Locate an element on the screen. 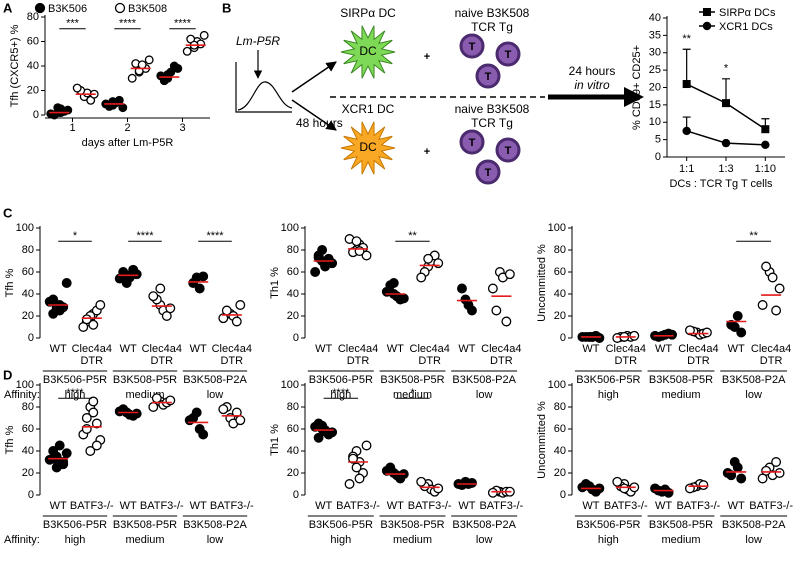 Image resolution: width=800 pixels, height=575 pixels. legend-marker is located at coordinates (120, 8).